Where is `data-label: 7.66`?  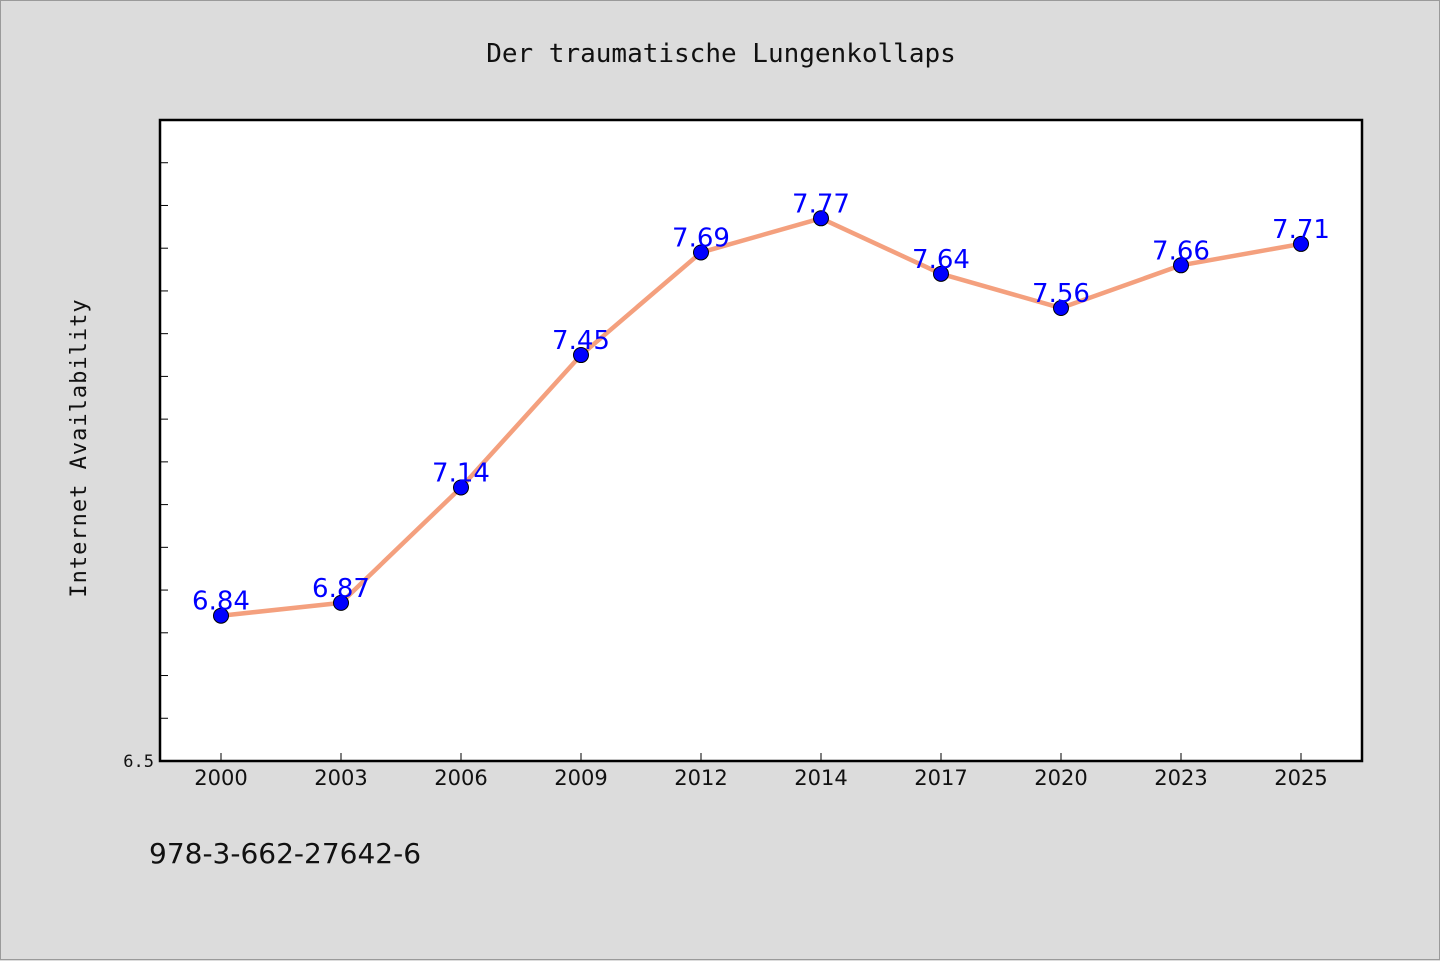
data-label: 7.66 is located at coordinates (1181, 251).